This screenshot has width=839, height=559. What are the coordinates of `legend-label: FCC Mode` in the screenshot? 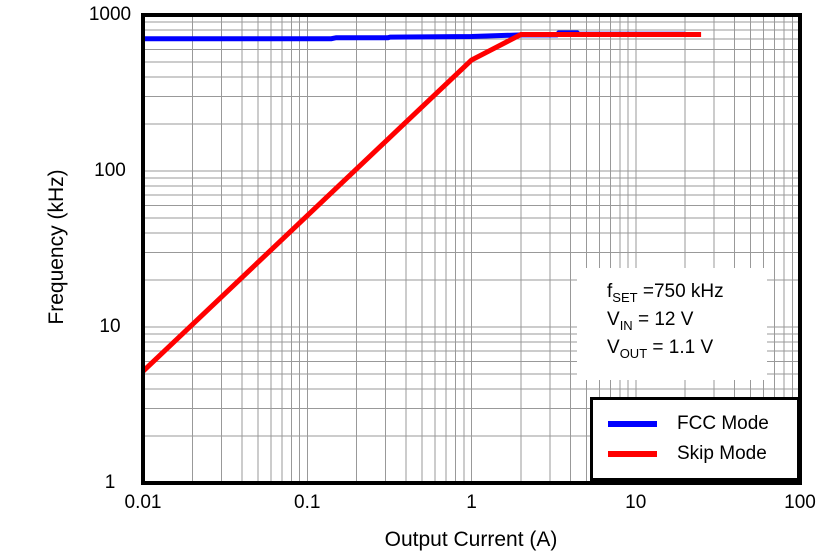 It's located at (723, 423).